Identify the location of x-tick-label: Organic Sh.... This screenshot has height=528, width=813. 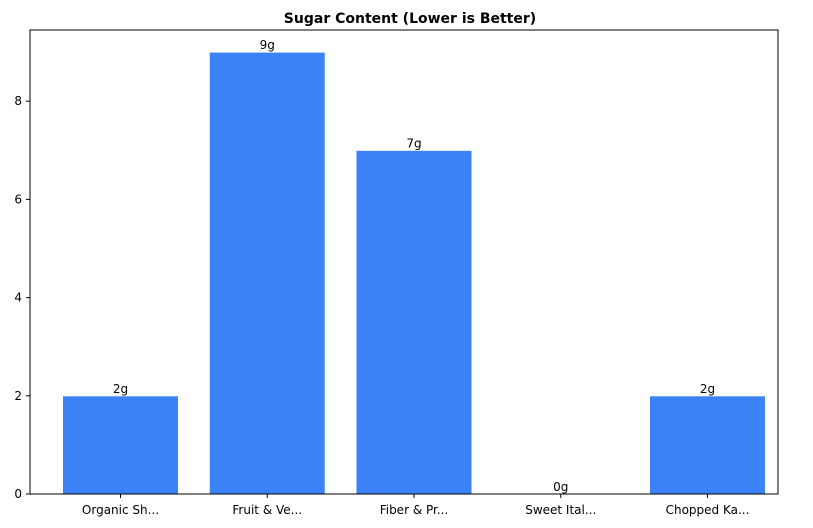
(120, 510).